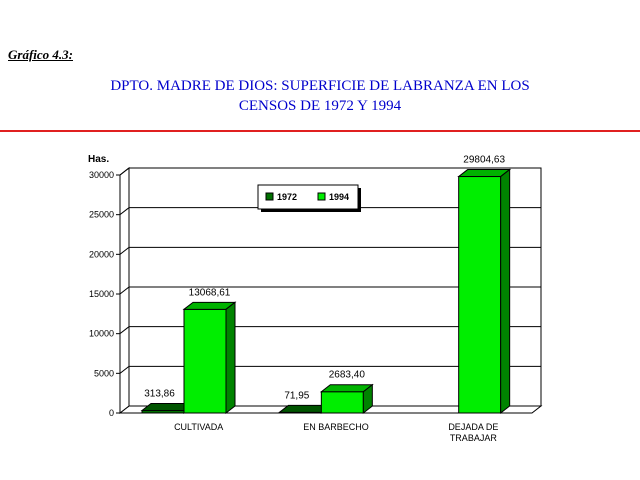 The width and height of the screenshot is (640, 480). Describe the element at coordinates (104, 373) in the screenshot. I see `y-tick-label: 5000` at that location.